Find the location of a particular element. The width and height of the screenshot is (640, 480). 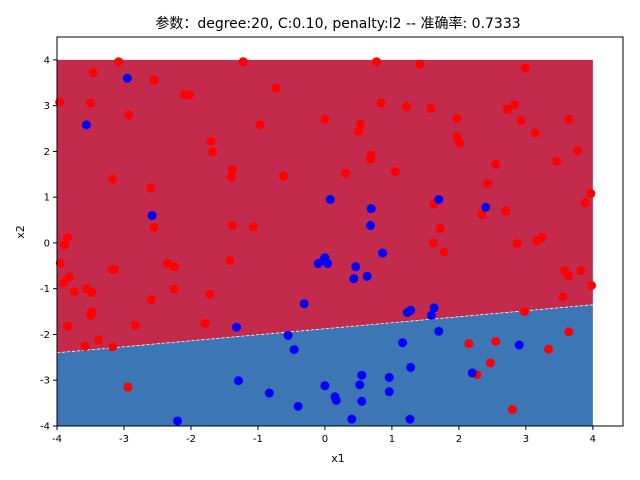

x-tick-label: -4 is located at coordinates (57, 439).